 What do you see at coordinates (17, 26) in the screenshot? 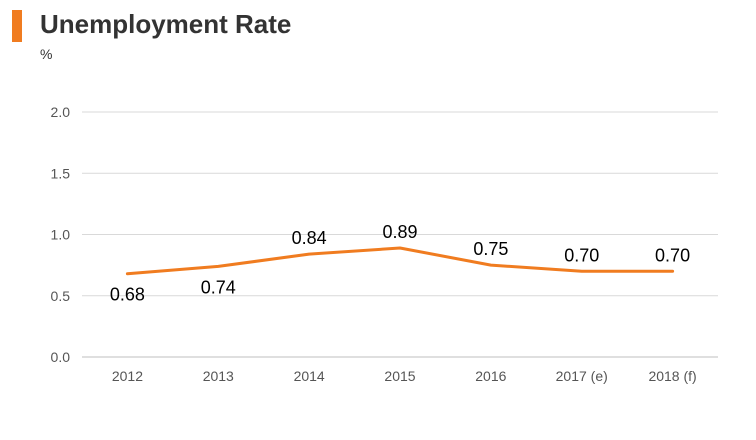
I see `title-accent-bar` at bounding box center [17, 26].